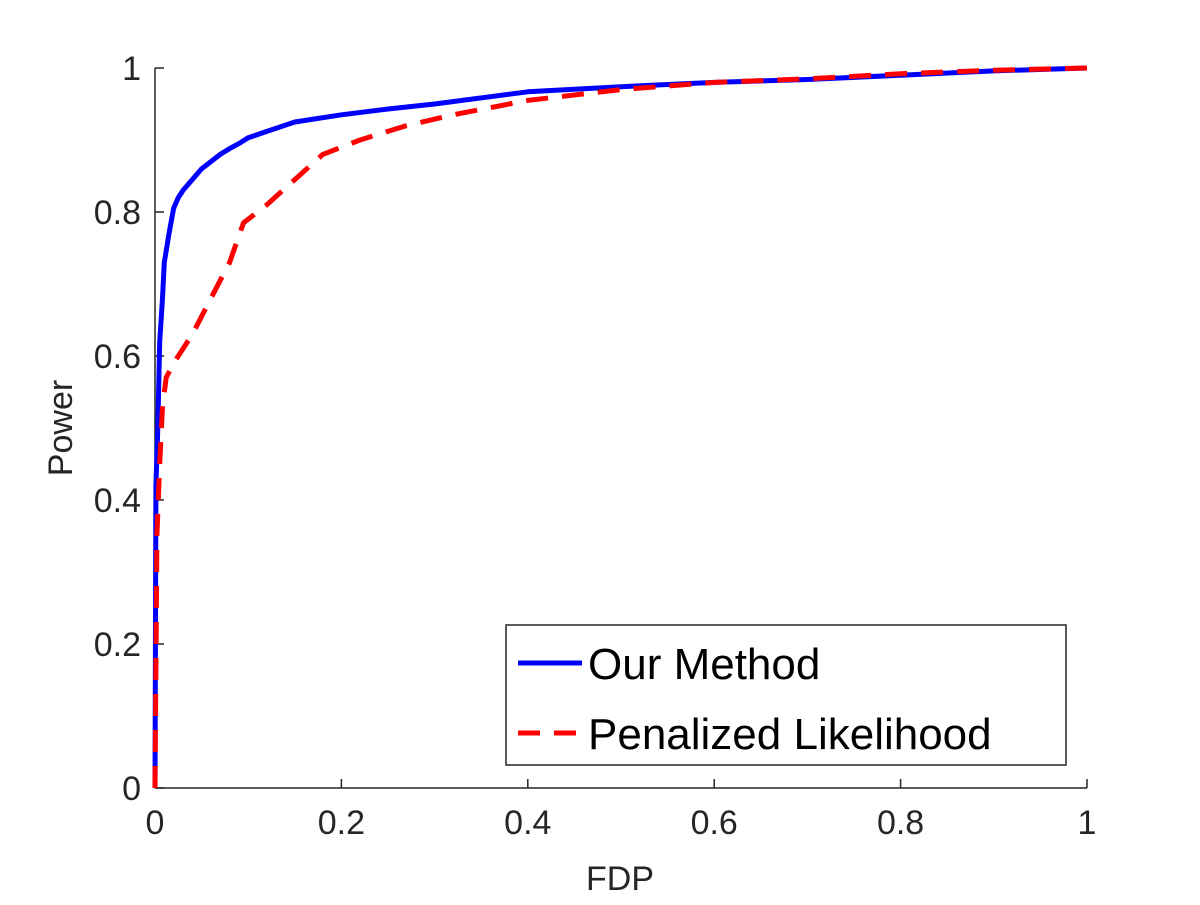  What do you see at coordinates (117, 357) in the screenshot?
I see `y-tick-label: 0.6` at bounding box center [117, 357].